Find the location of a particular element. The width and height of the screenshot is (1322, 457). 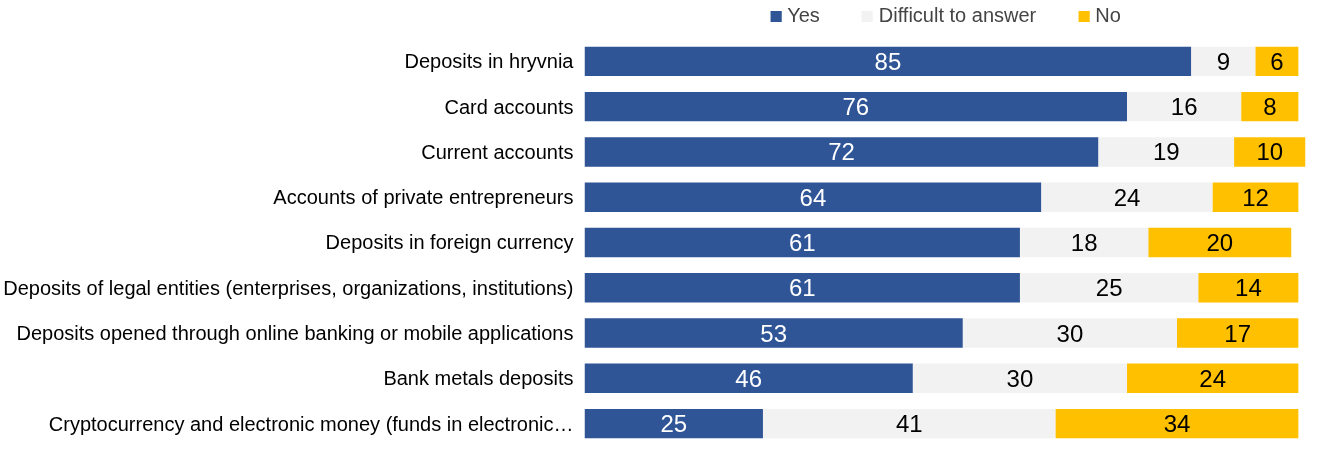

legend-label: Yes is located at coordinates (803, 15).